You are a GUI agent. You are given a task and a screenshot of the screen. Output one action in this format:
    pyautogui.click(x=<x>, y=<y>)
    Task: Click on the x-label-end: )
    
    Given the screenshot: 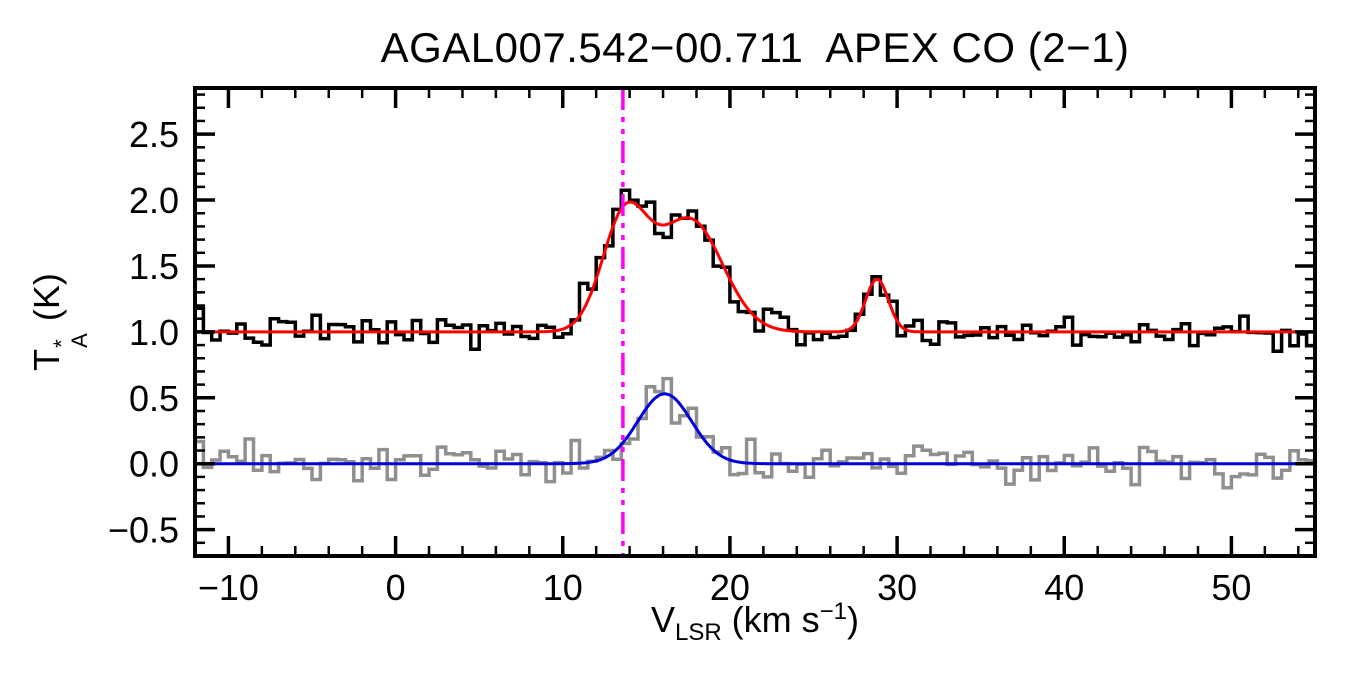 What is the action you would take?
    pyautogui.click(x=853, y=619)
    